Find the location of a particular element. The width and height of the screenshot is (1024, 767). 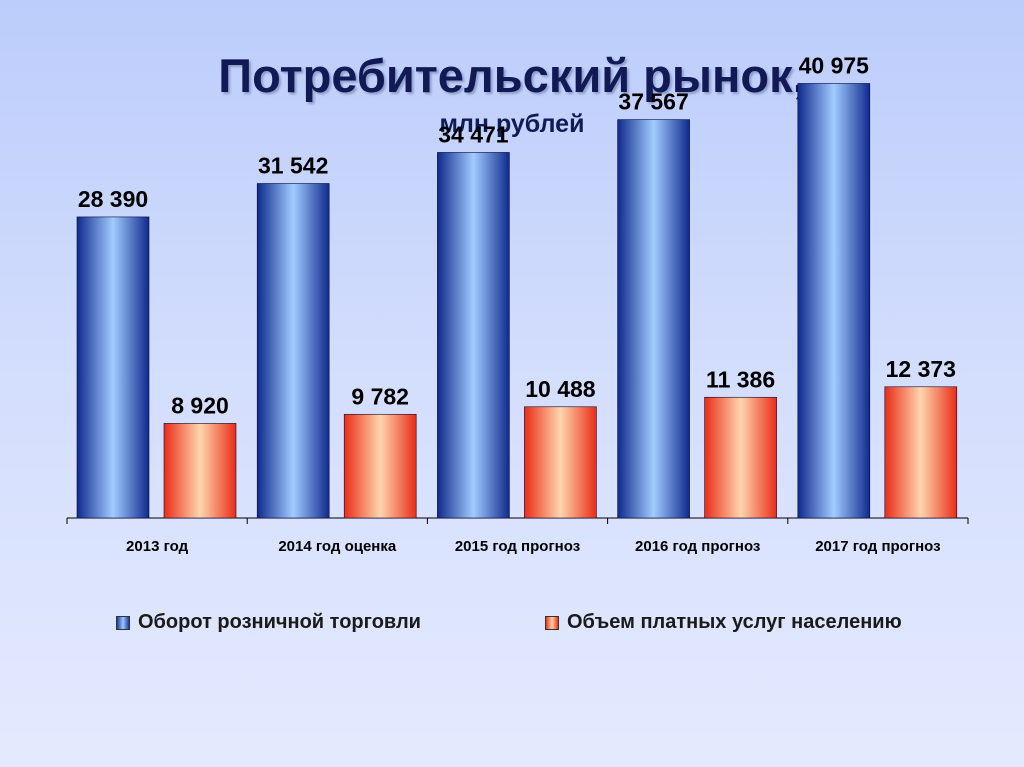

data-label-retail: 40 975 is located at coordinates (834, 65).